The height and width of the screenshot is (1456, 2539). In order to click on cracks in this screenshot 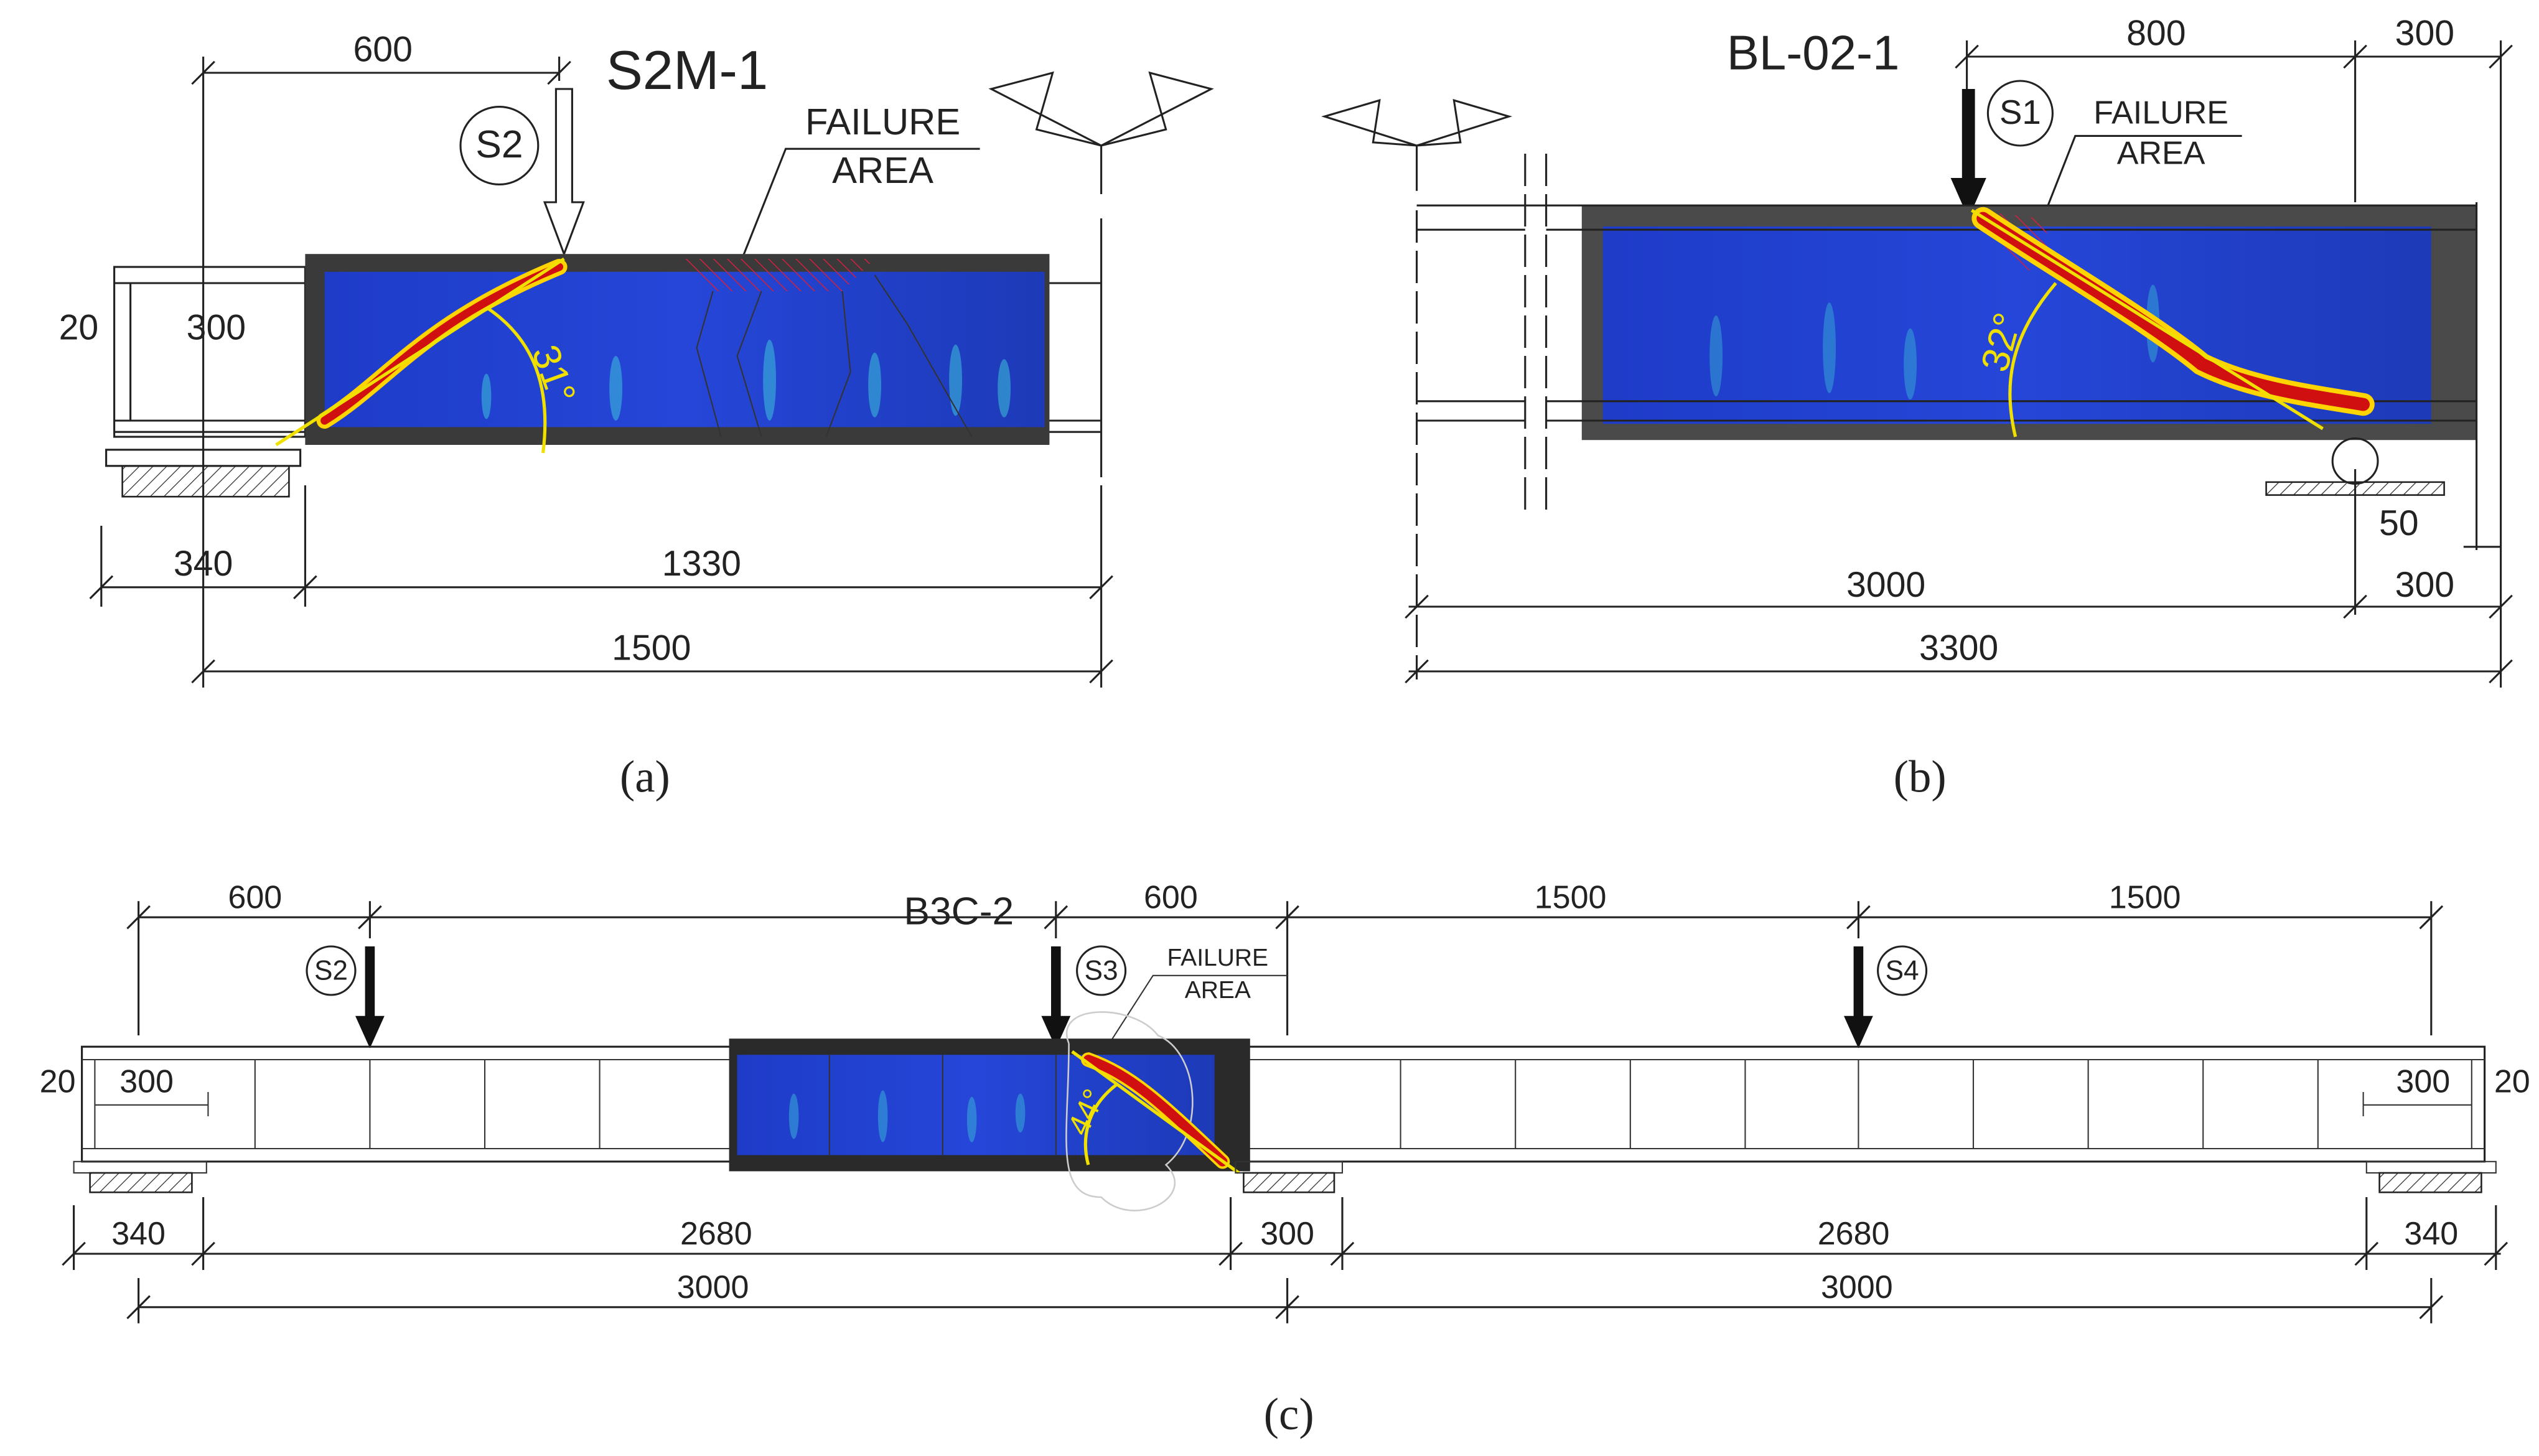, I will do `click(834, 356)`.